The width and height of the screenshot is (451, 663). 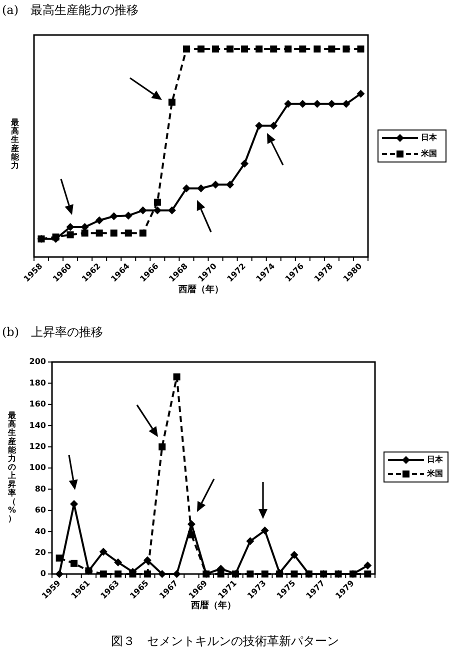 I want to click on y-tick-label: 0, so click(x=43, y=573).